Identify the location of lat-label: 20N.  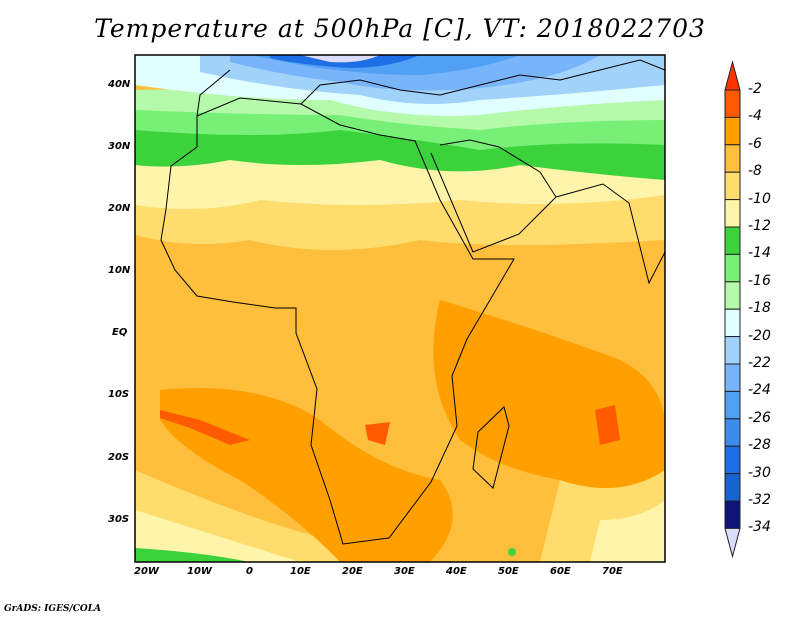
(119, 208).